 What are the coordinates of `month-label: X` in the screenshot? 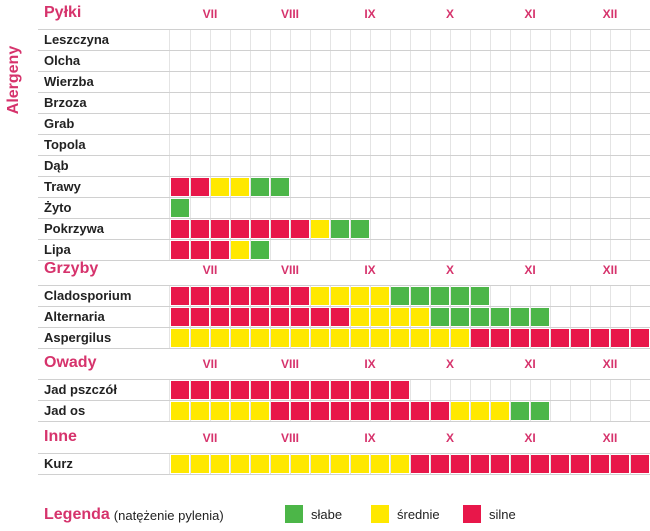 It's located at (449, 438).